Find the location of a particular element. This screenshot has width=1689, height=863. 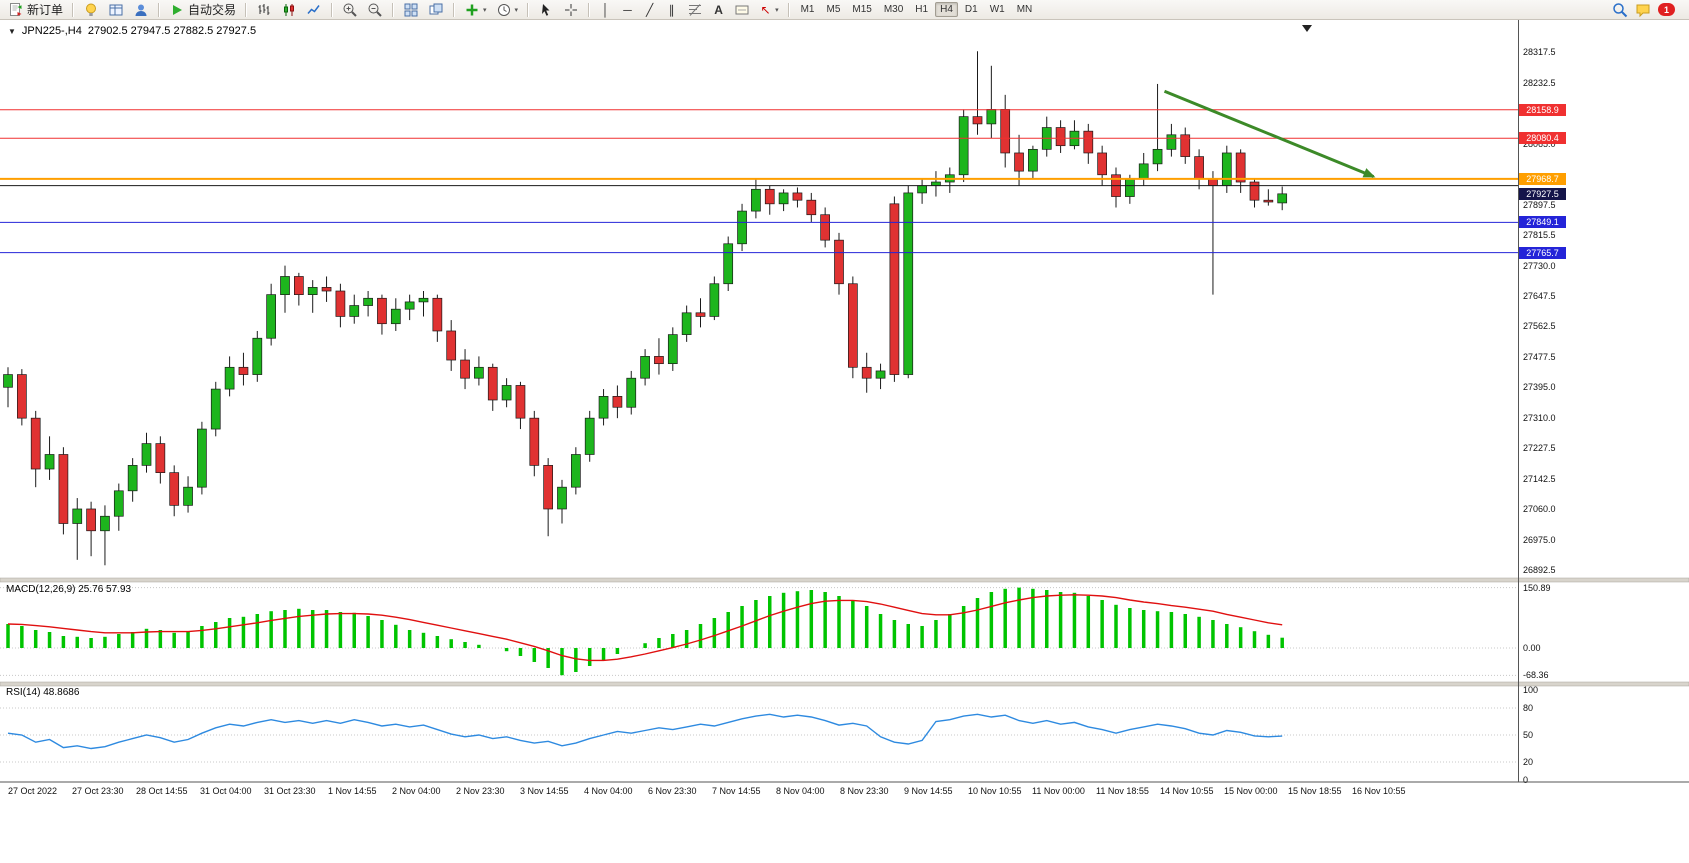

symbol-dropdown-icon: ▼ is located at coordinates (12, 31).